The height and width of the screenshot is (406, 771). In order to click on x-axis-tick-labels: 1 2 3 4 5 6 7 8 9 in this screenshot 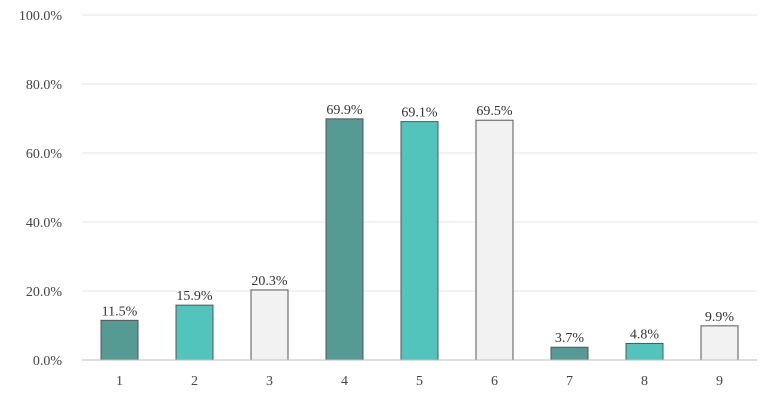, I will do `click(419, 381)`.